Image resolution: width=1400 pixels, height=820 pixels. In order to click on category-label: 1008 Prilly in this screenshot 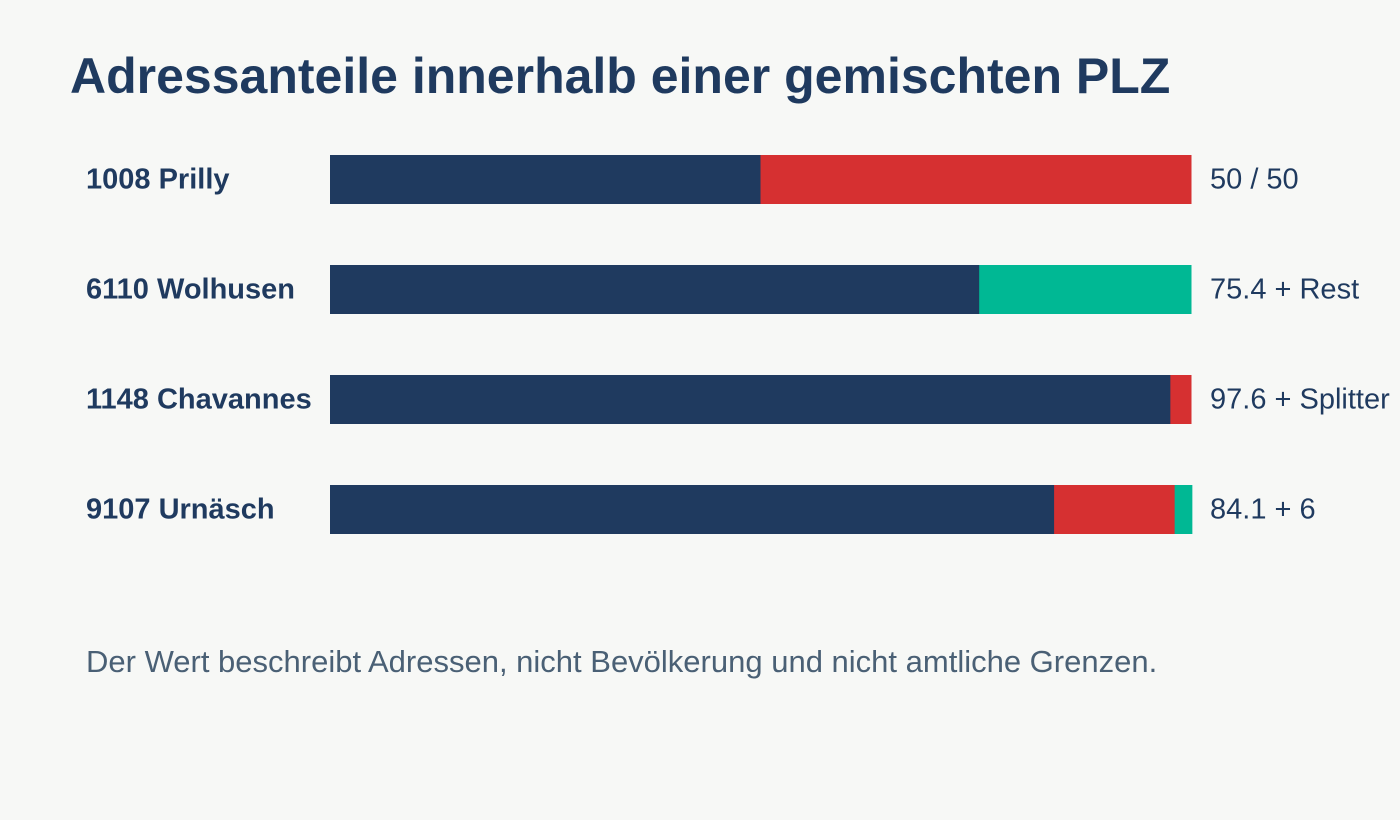, I will do `click(158, 180)`.